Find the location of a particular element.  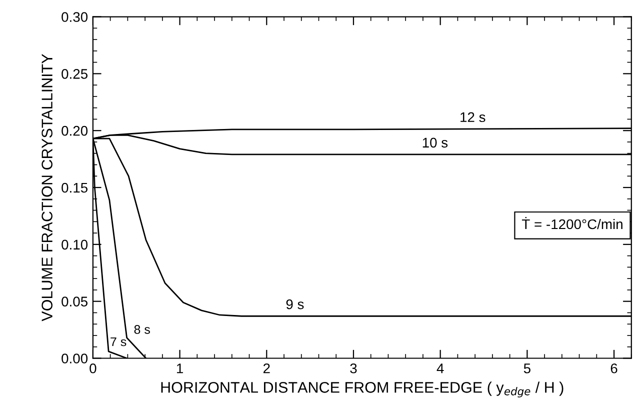

y-tick-label: 0.05 is located at coordinates (75, 301).